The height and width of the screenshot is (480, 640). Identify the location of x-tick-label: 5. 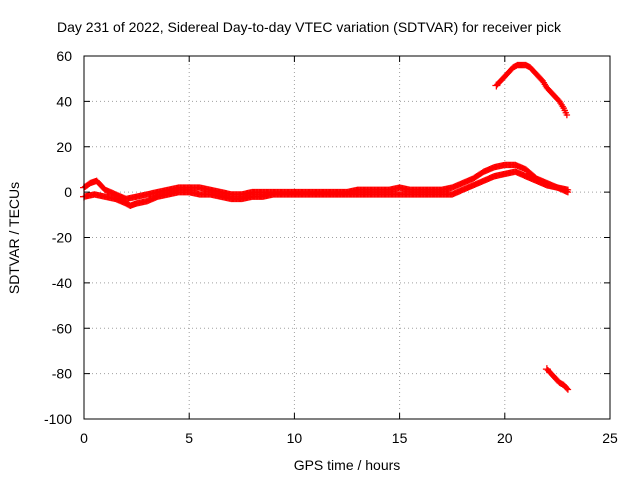
(189, 438).